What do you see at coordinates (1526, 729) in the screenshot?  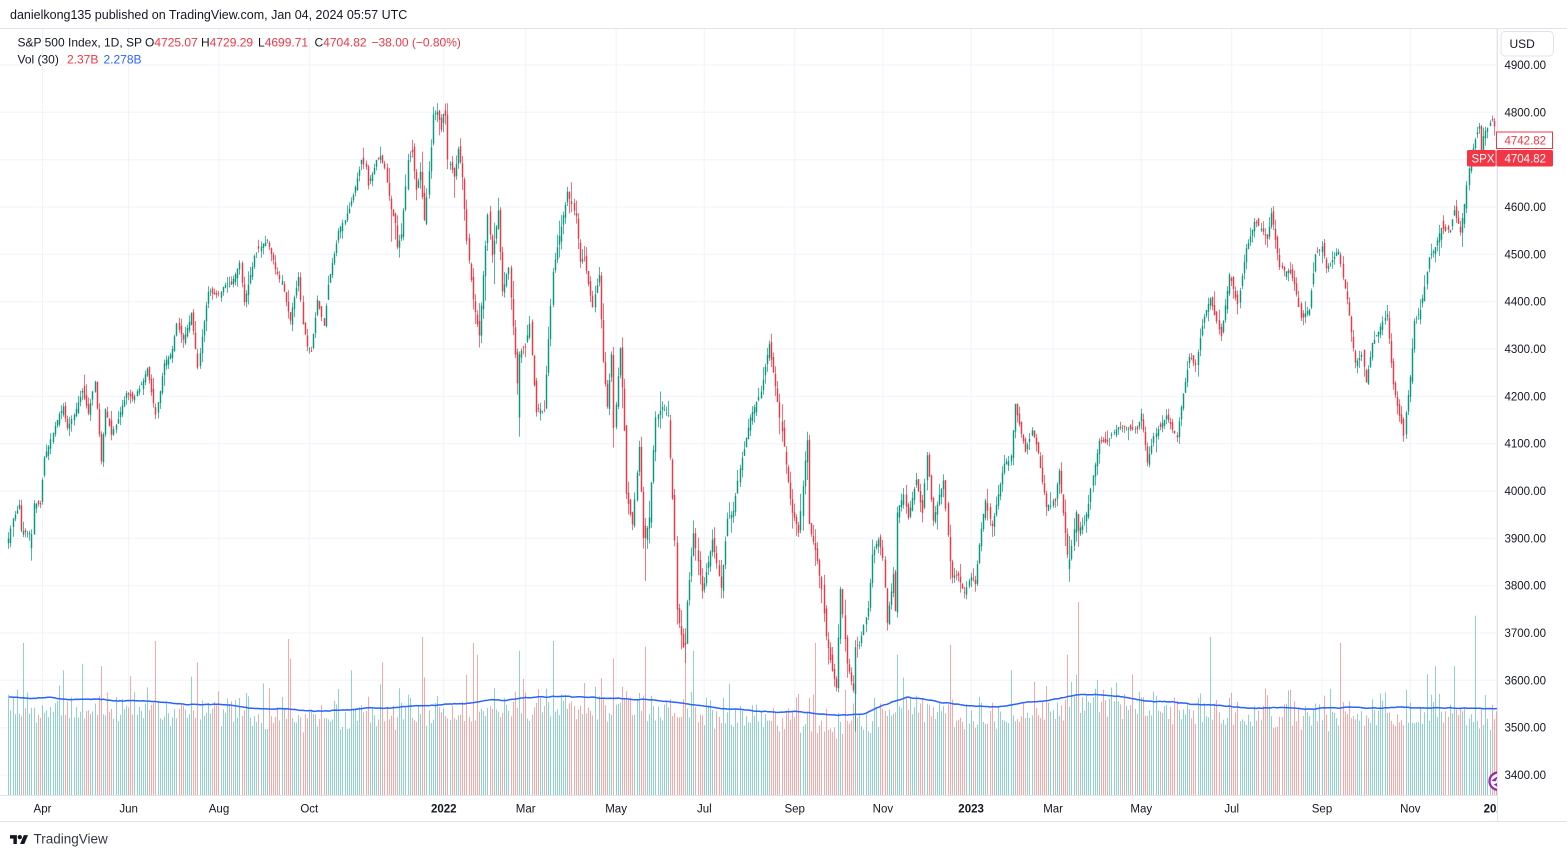 I see `svg-text: 3500.00` at bounding box center [1526, 729].